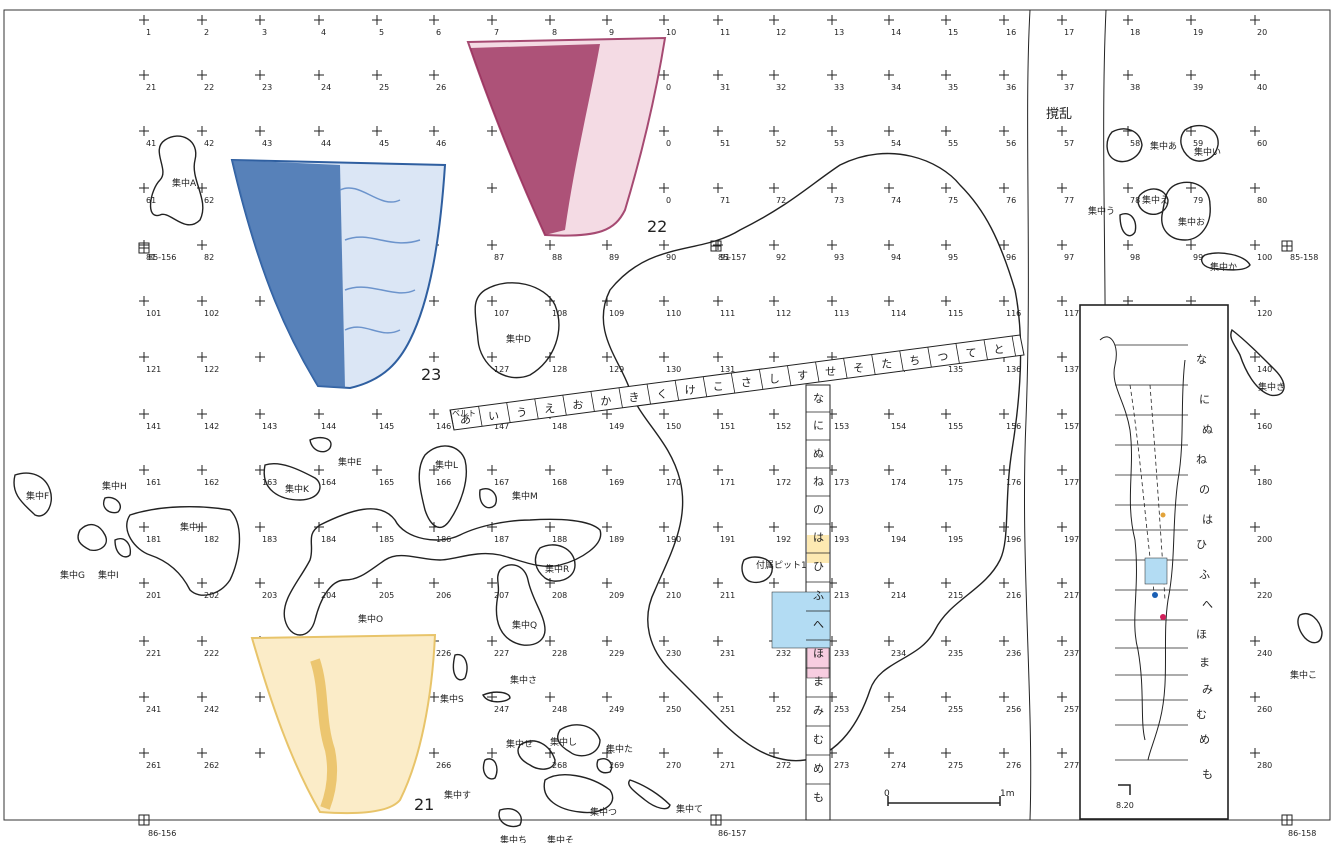  What do you see at coordinates (727, 369) in the screenshot?
I see `grid-number: 131` at bounding box center [727, 369].